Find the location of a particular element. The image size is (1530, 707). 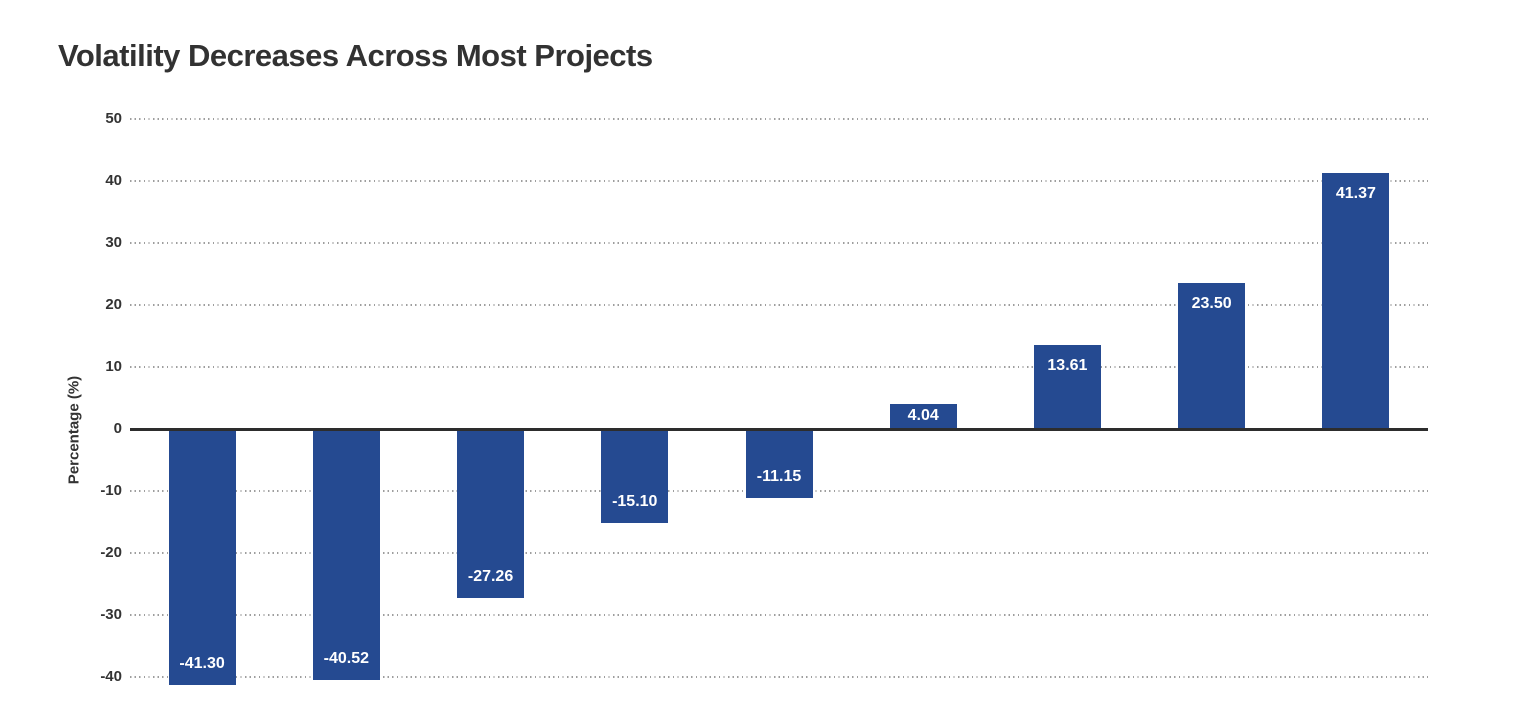

y-tick-label: 40 is located at coordinates (113, 180).